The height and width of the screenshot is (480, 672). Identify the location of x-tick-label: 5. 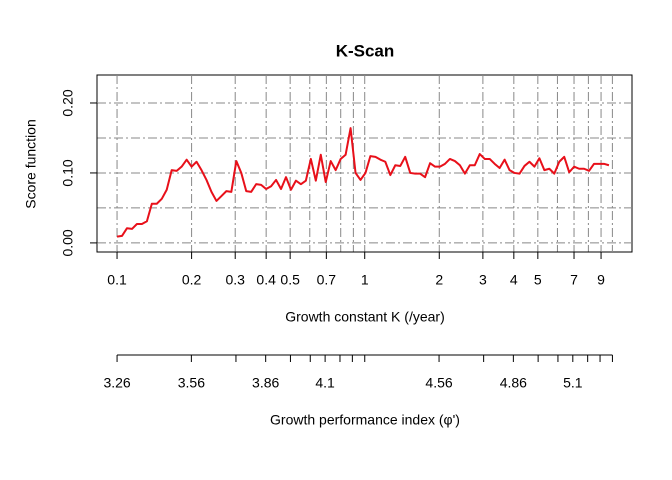
(538, 280).